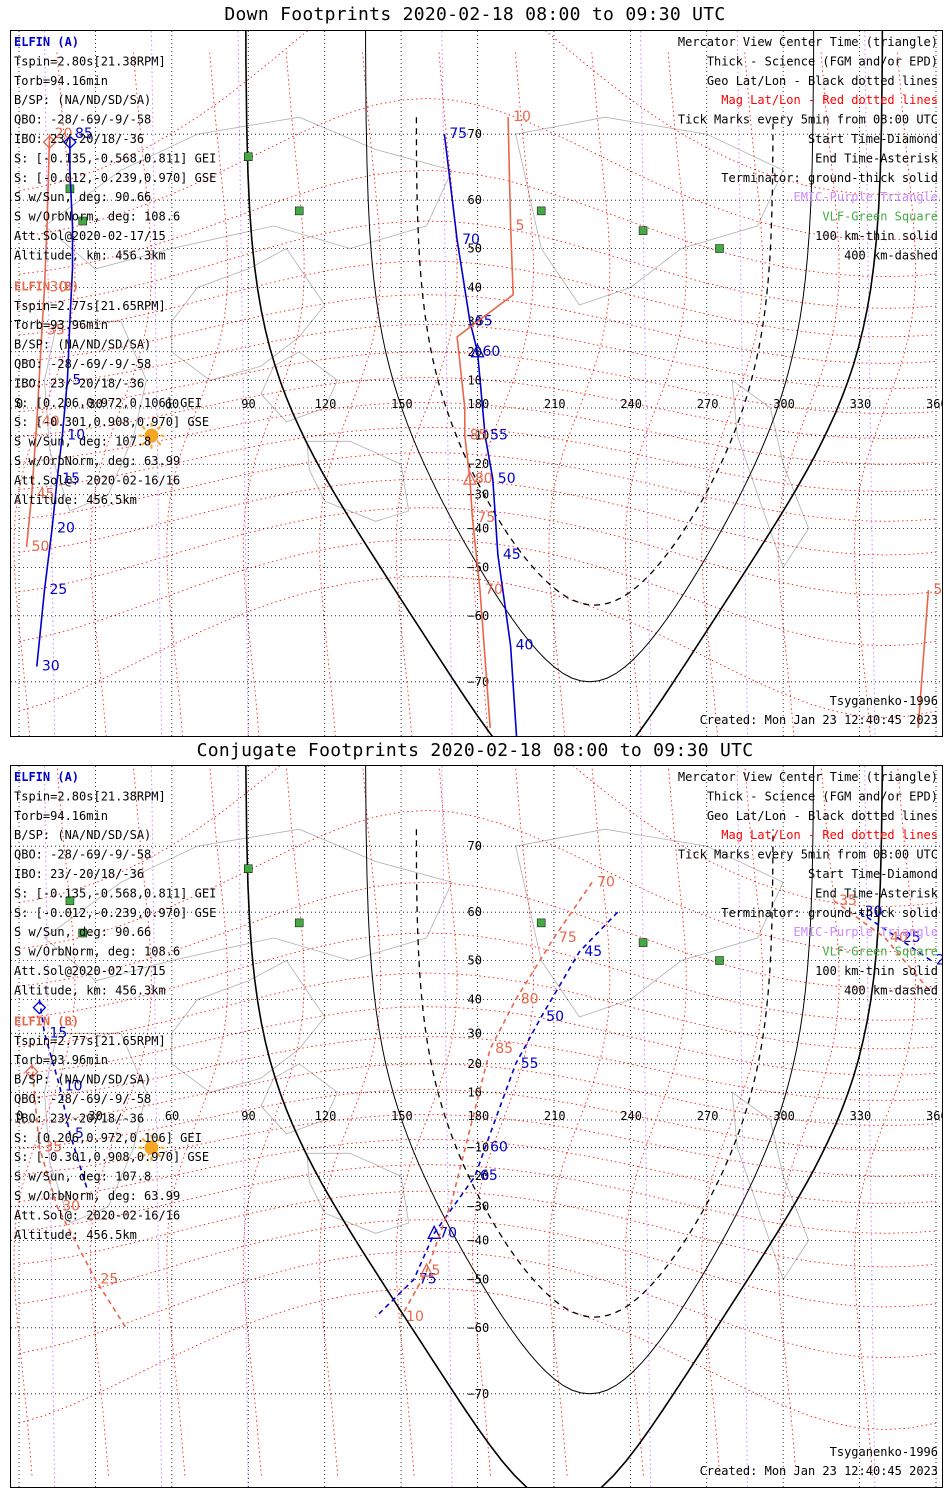 Image resolution: width=950 pixels, height=1500 pixels. What do you see at coordinates (82, 100) in the screenshot?
I see `elfin-a-info-line: B/SP: (NA/ND/SD/SA)` at bounding box center [82, 100].